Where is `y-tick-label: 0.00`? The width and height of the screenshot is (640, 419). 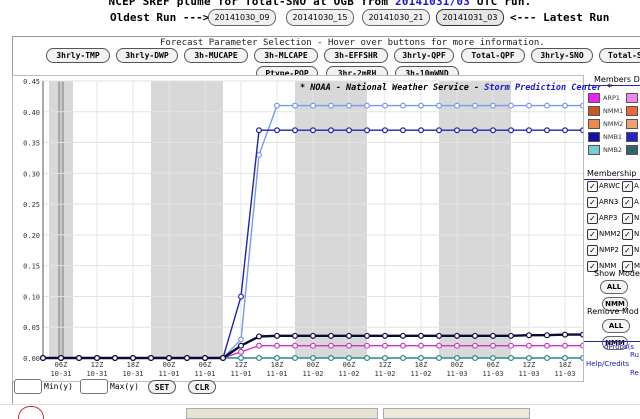 y-tick-label: 0.00 is located at coordinates (31, 359).